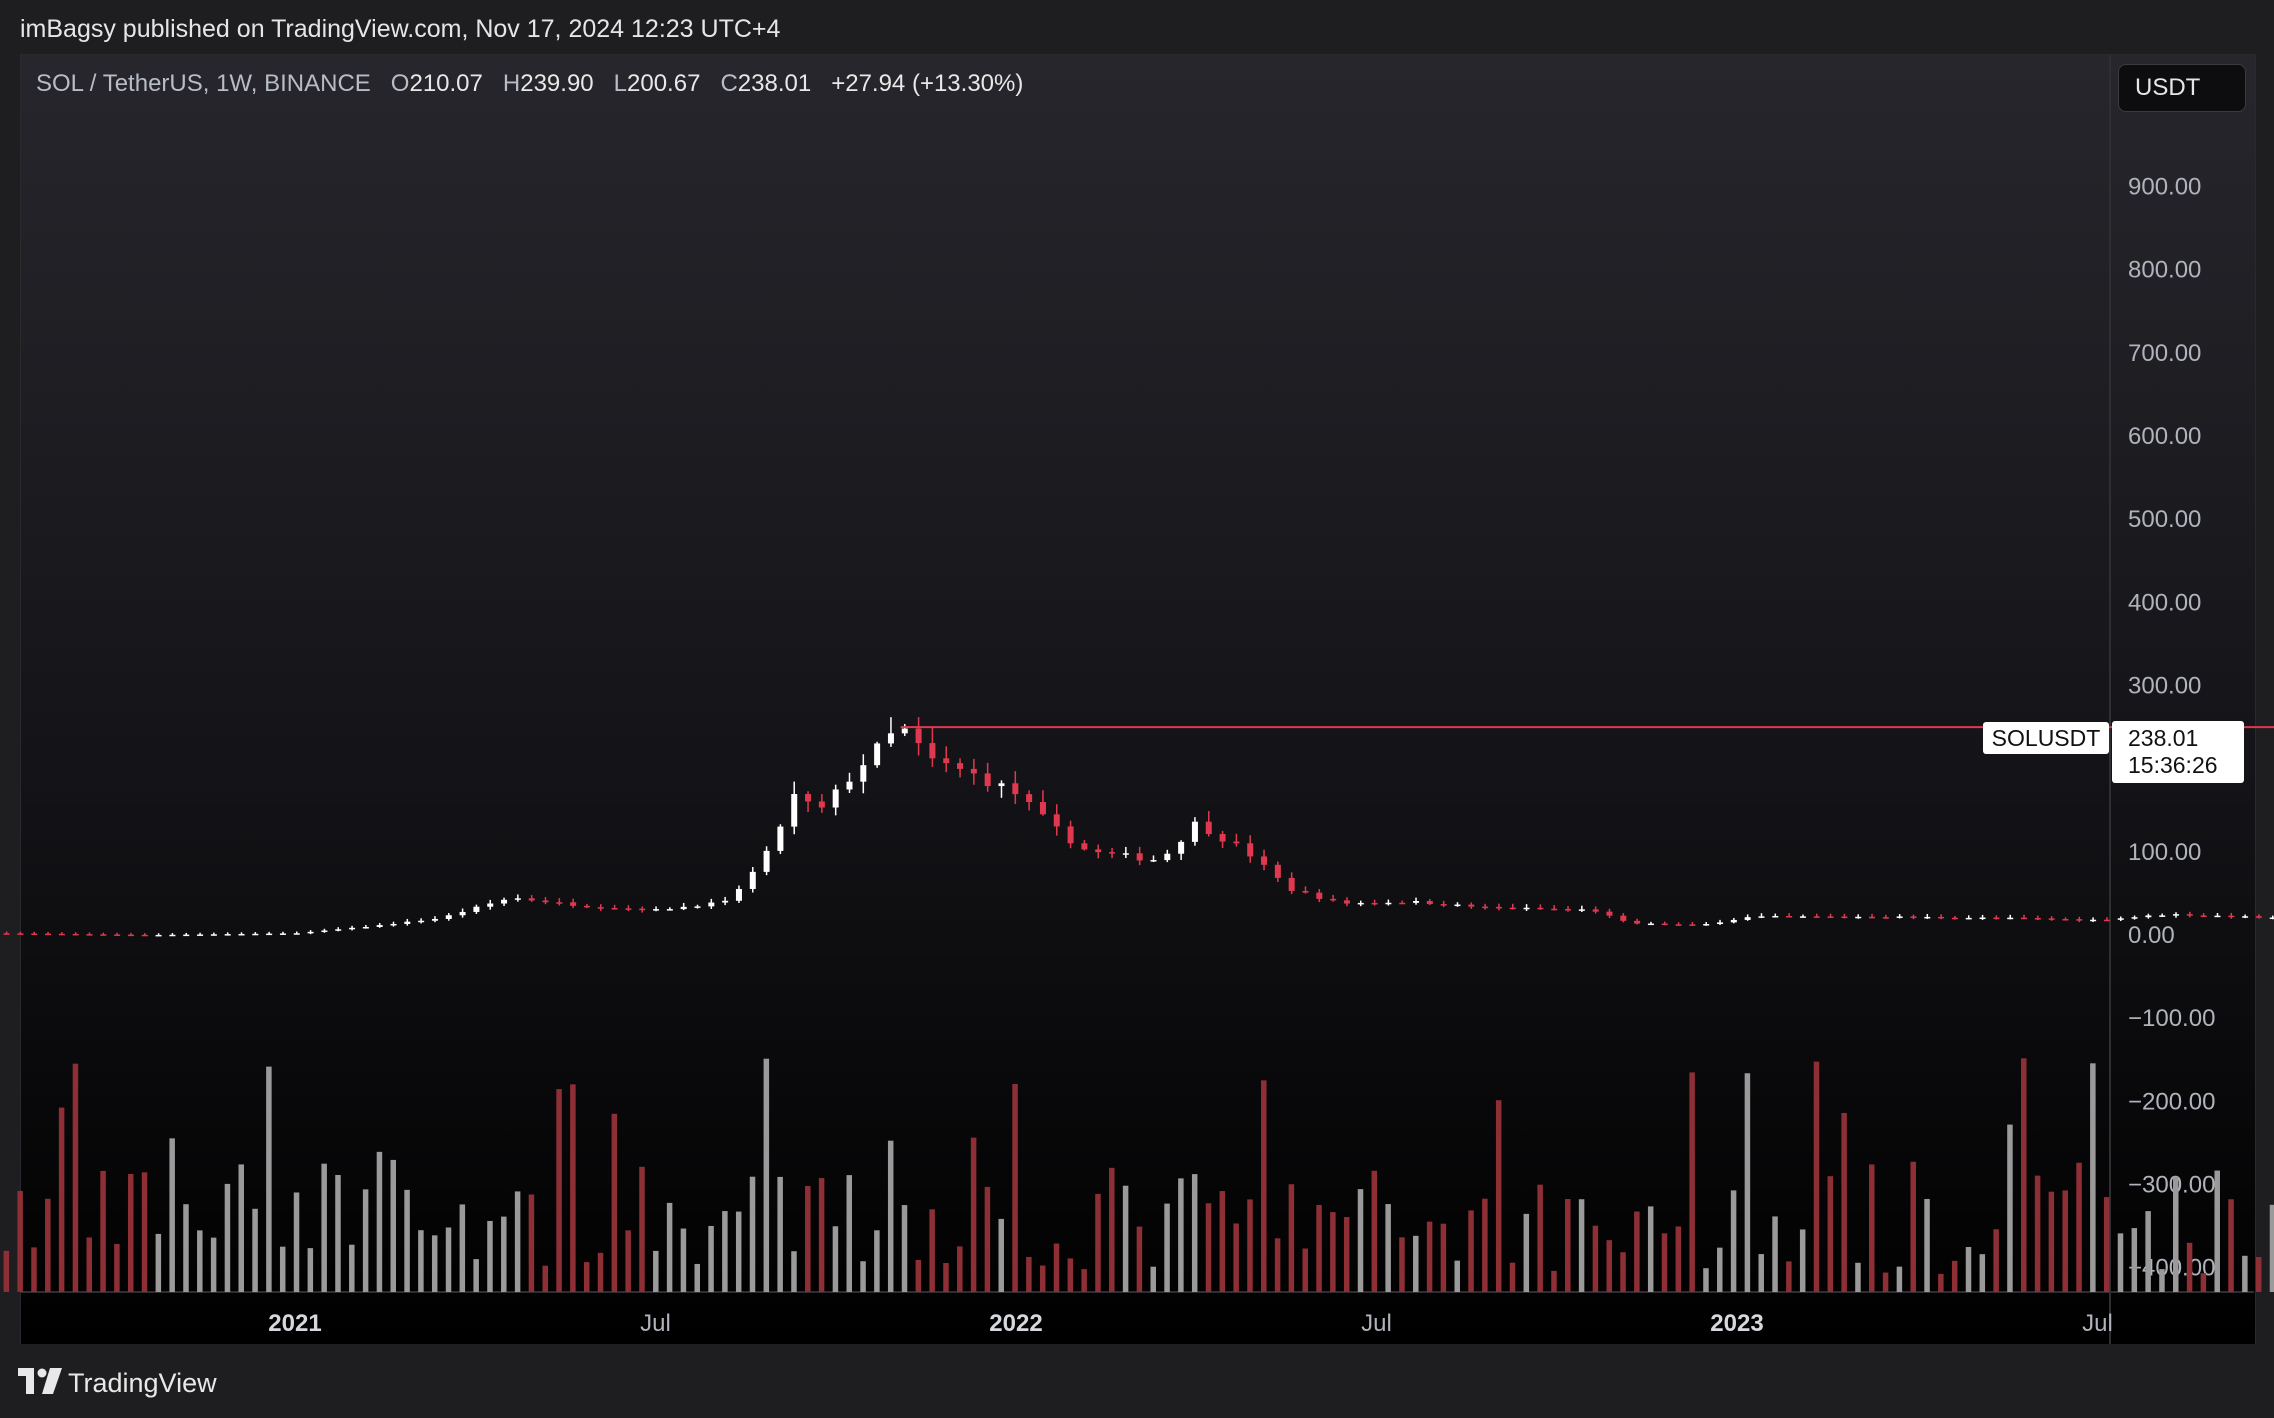  I want to click on y-tick-label: 600.00, so click(2164, 436).